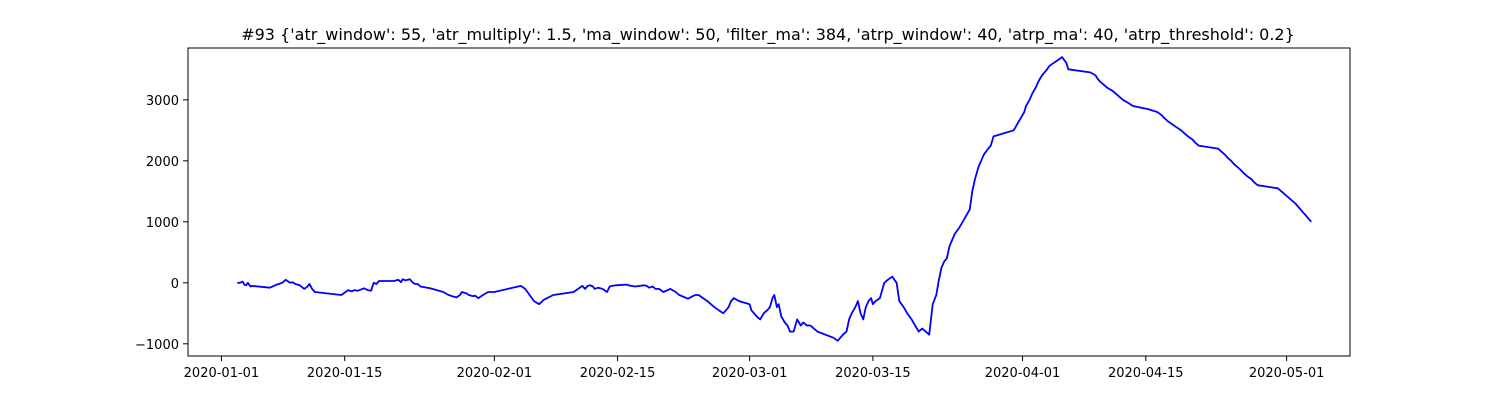 This screenshot has width=1500, height=400. I want to click on y-tick-label: −1000, so click(157, 345).